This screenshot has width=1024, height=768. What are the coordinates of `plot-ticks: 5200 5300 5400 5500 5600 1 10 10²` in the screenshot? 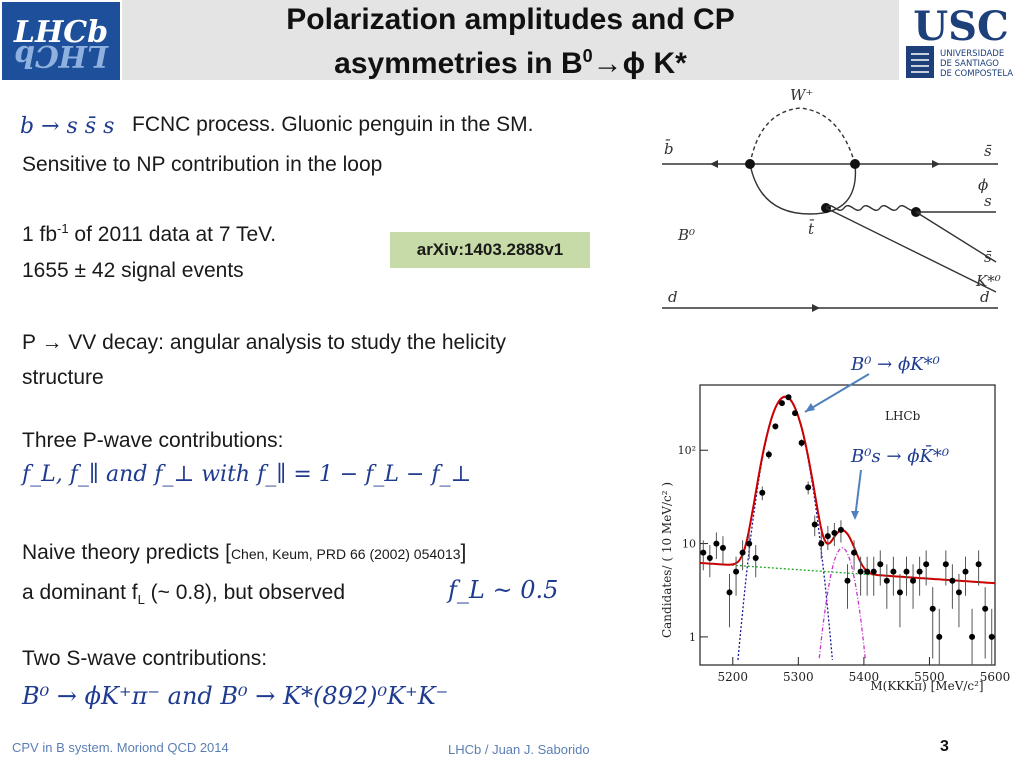 It's located at (844, 564).